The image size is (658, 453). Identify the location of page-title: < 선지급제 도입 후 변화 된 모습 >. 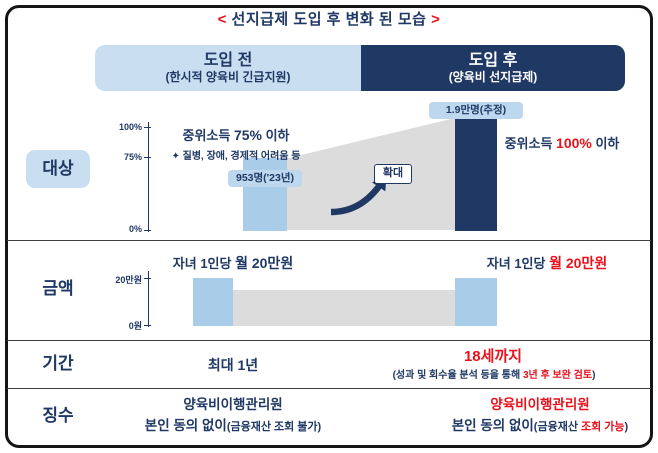
(329, 18).